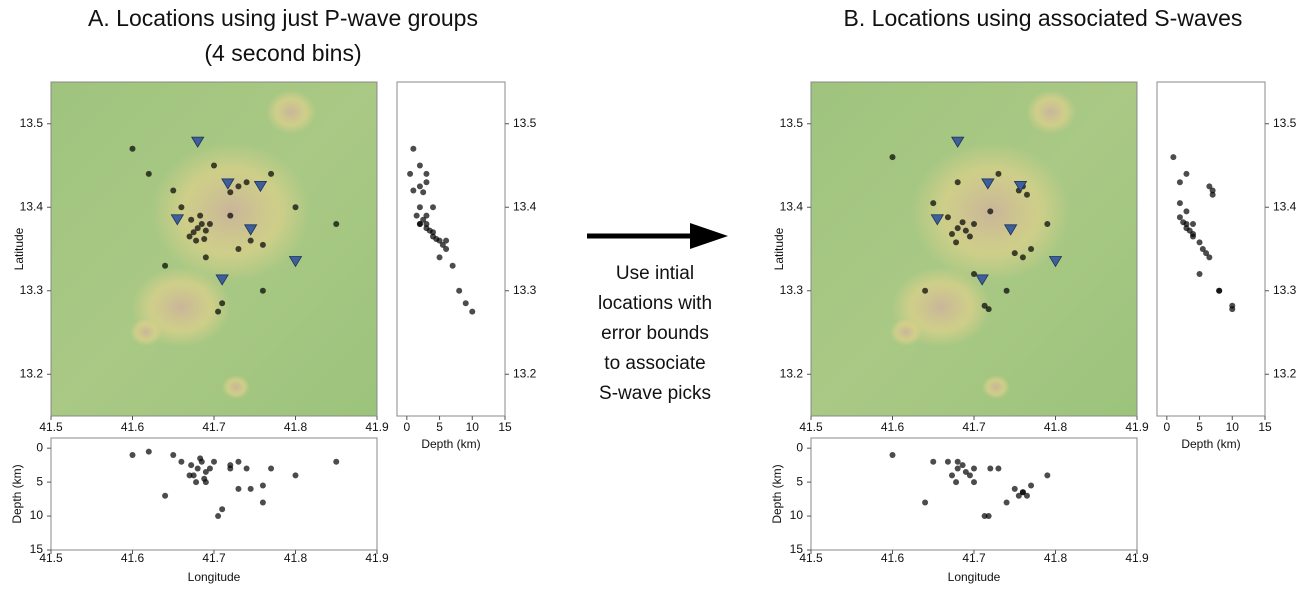 The image size is (1307, 590). Describe the element at coordinates (1043, 18) in the screenshot. I see `chart-title: B. Locations using associated S-waves` at that location.